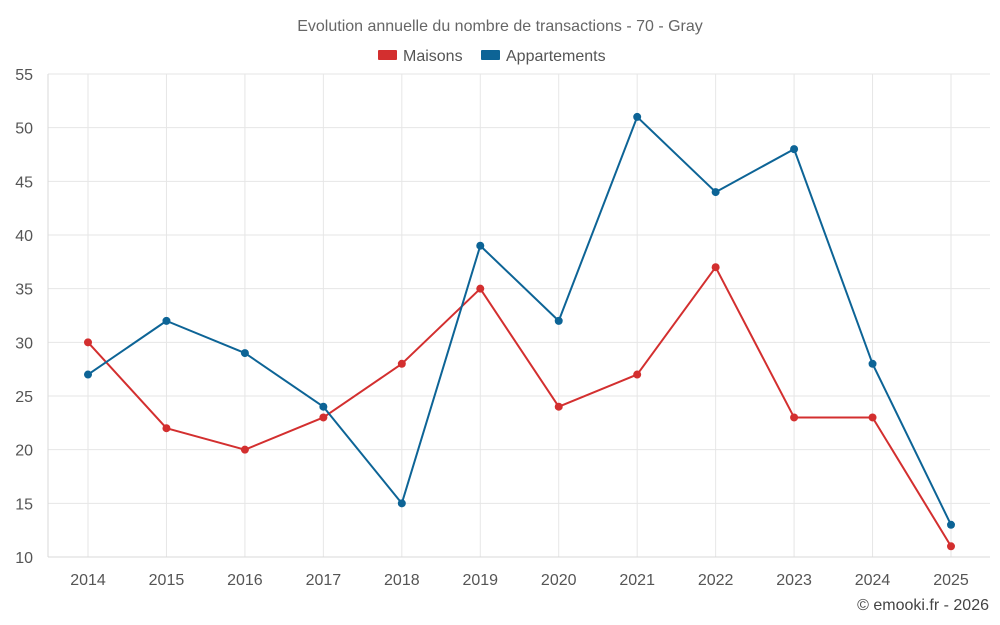 This screenshot has height=625, width=1000. Describe the element at coordinates (323, 417) in the screenshot. I see `data-point-maisons-2017` at that location.